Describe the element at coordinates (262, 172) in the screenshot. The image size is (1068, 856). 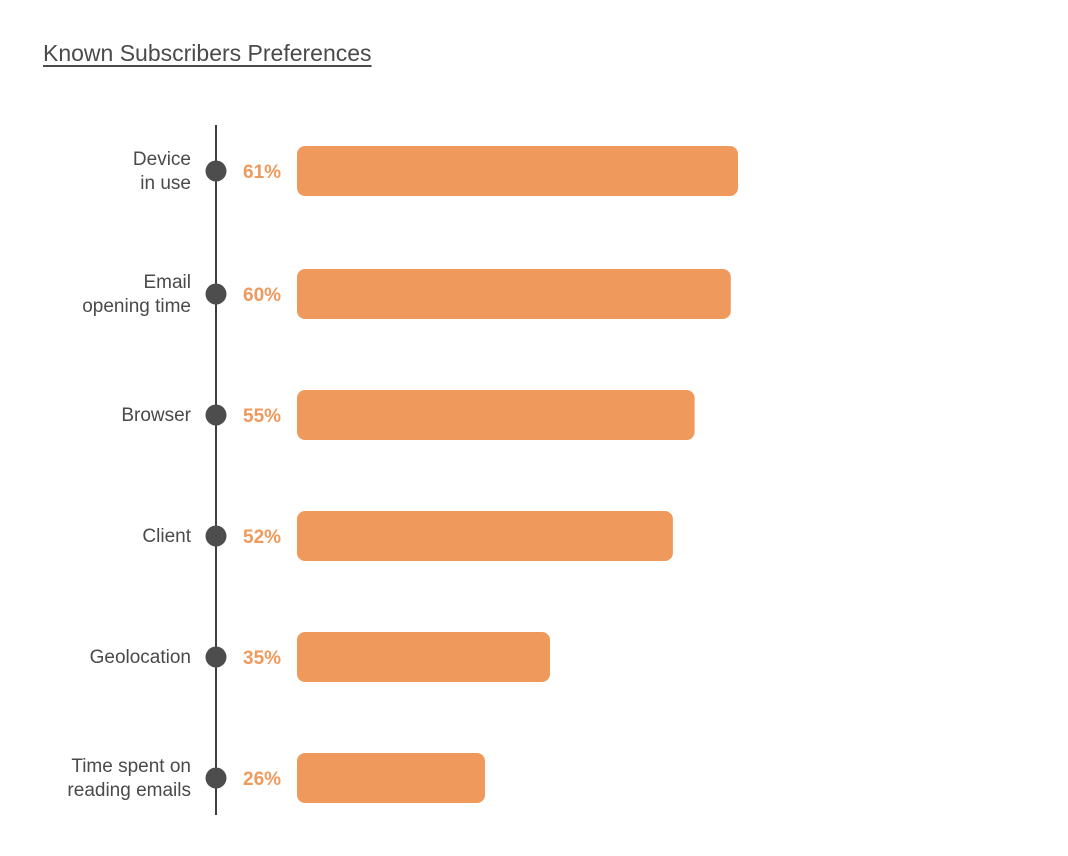
I see `value-label: 61%` at that location.